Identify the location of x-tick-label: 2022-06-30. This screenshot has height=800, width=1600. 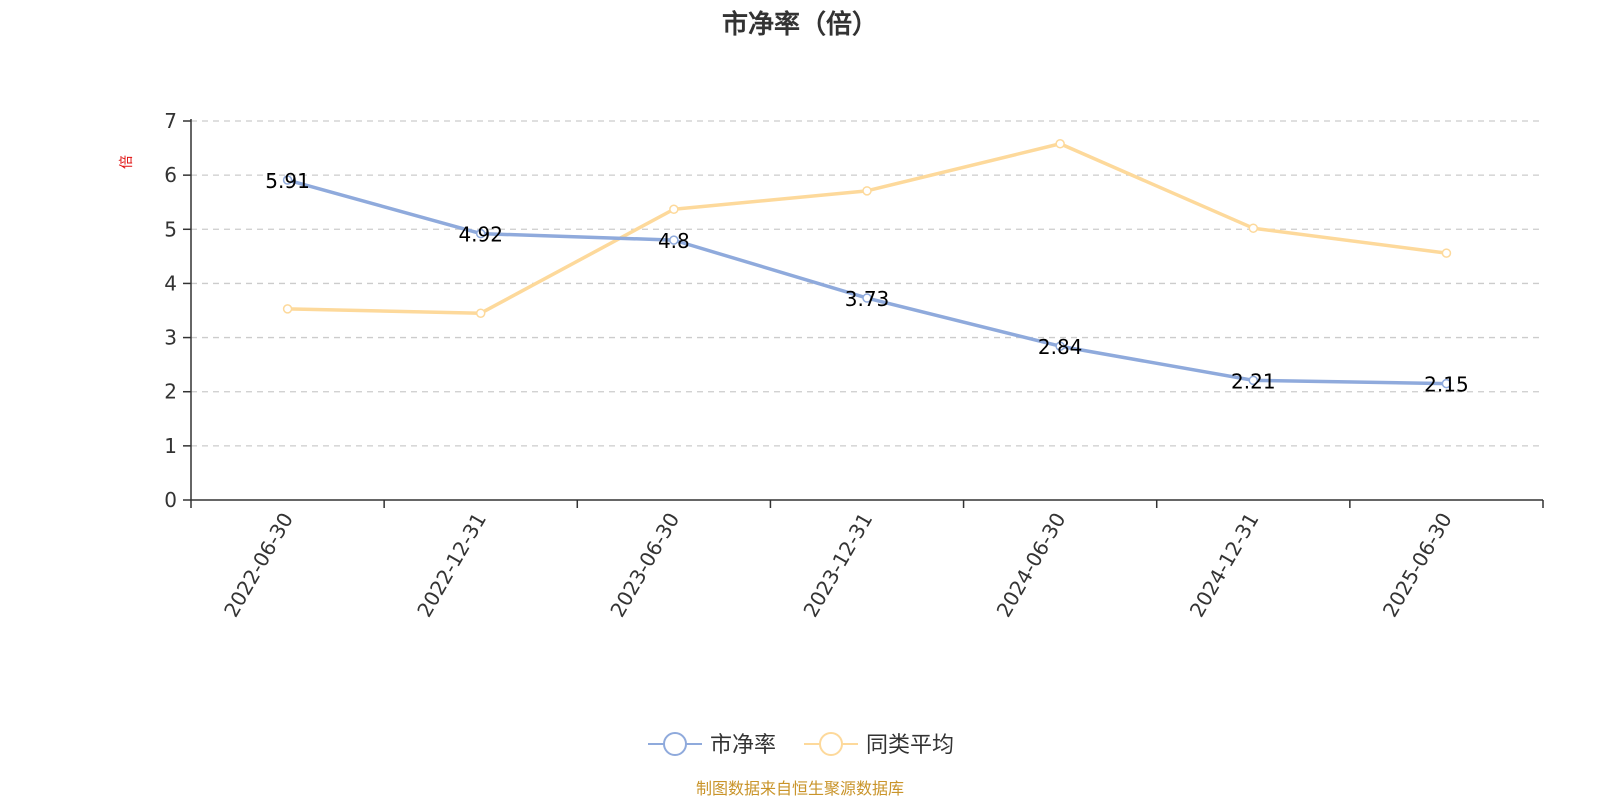
(258, 565).